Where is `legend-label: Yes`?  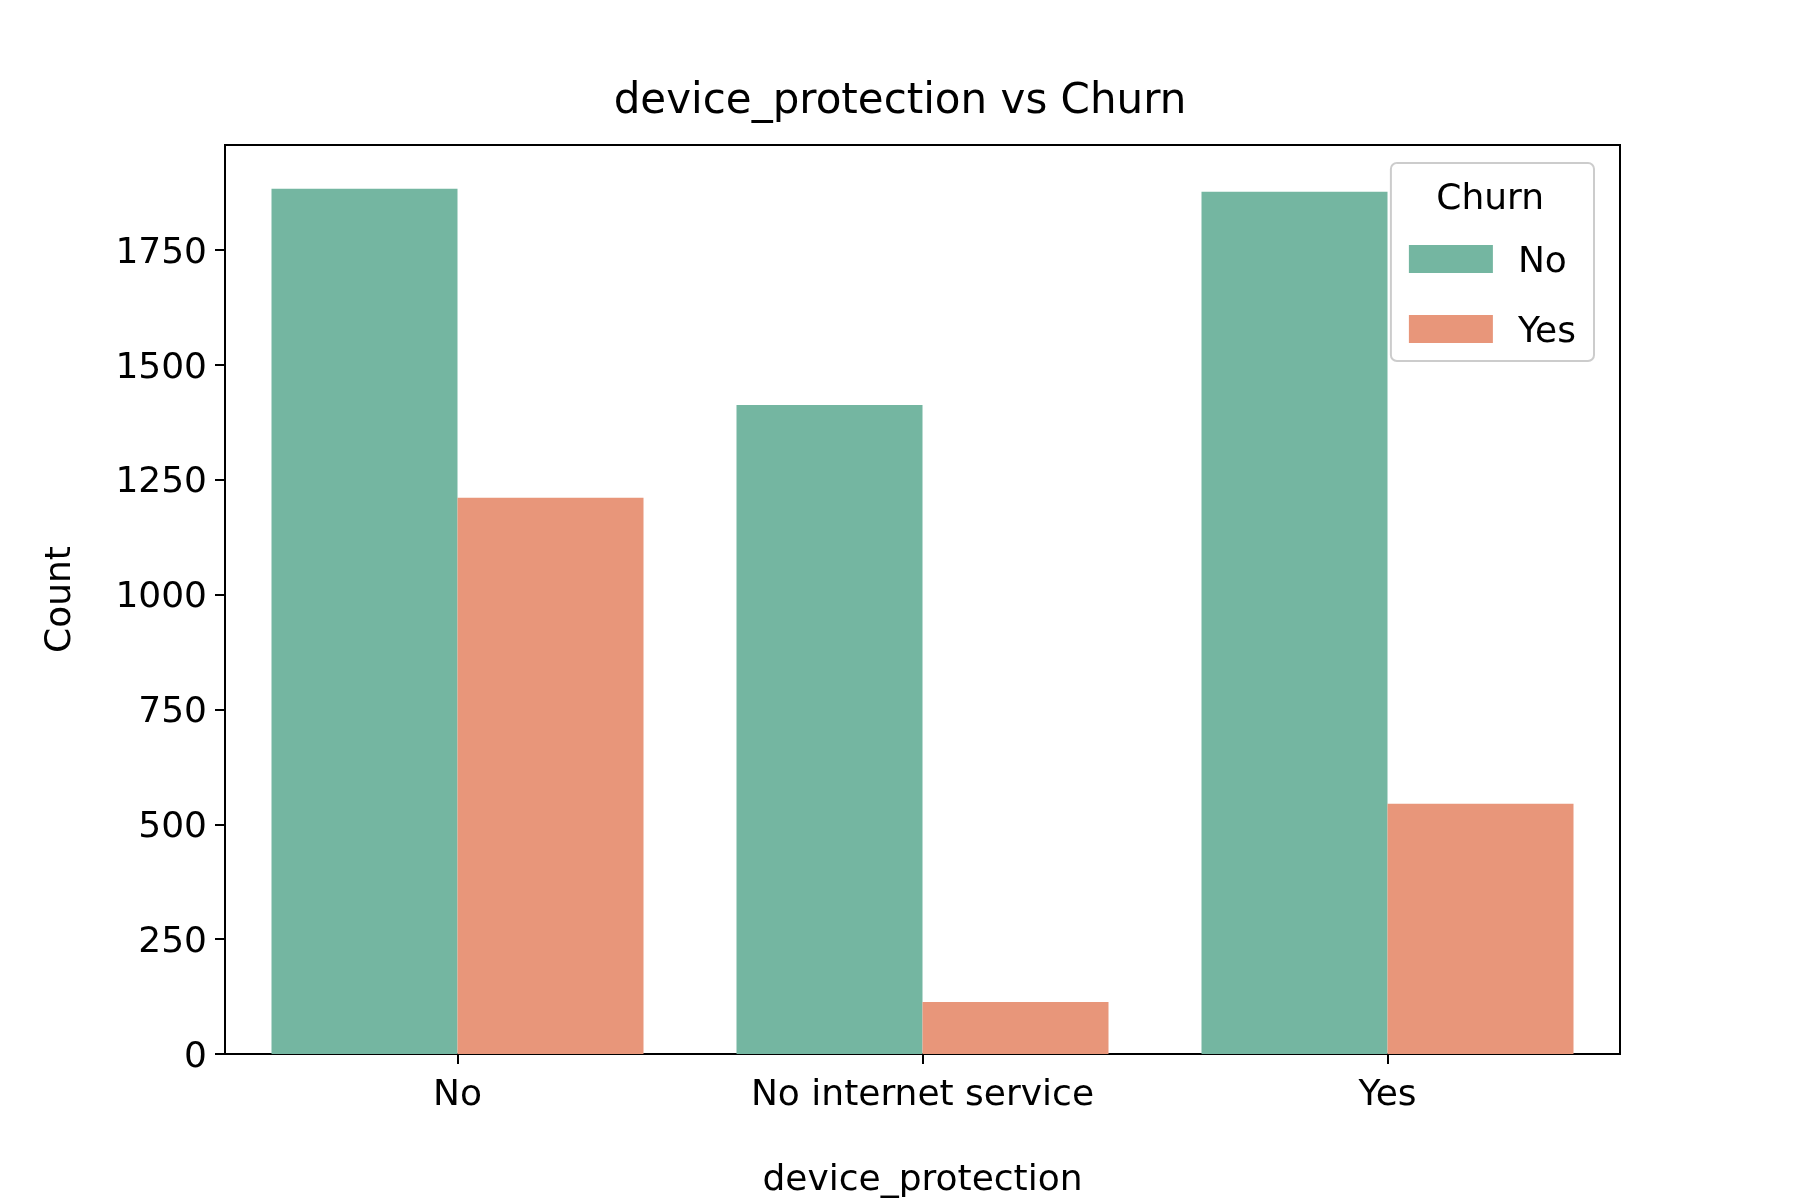 legend-label: Yes is located at coordinates (1546, 329).